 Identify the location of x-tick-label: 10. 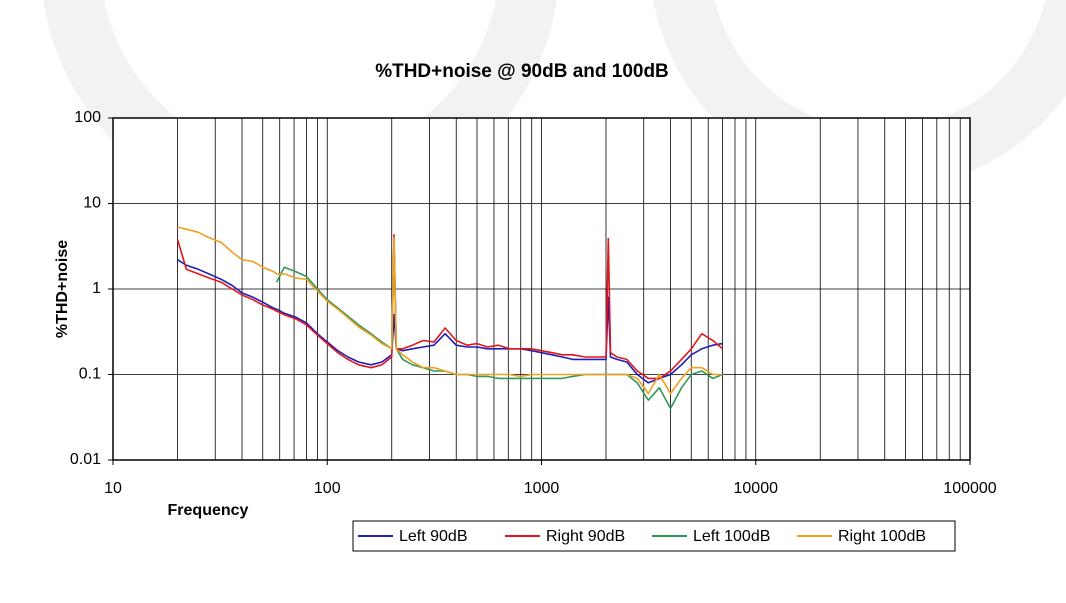
(113, 488).